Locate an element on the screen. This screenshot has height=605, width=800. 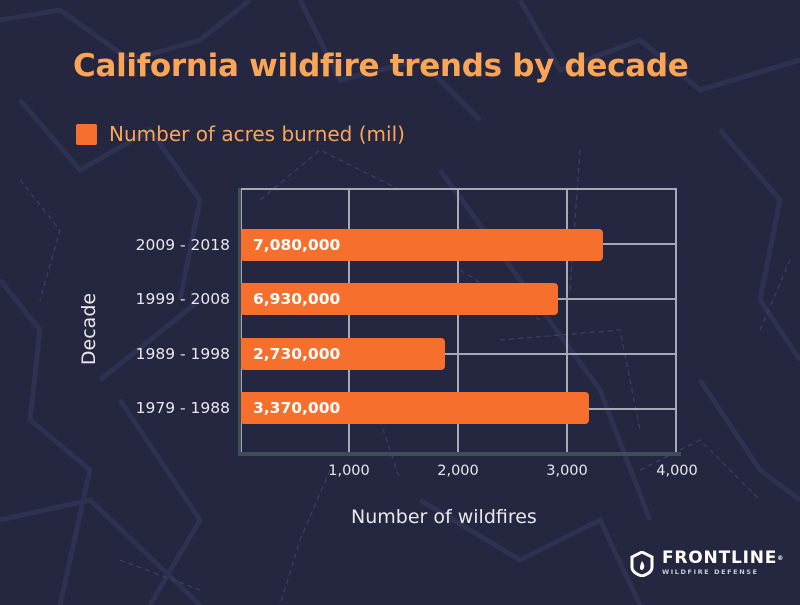
category-label: 2009 - 2018 is located at coordinates (182, 245).